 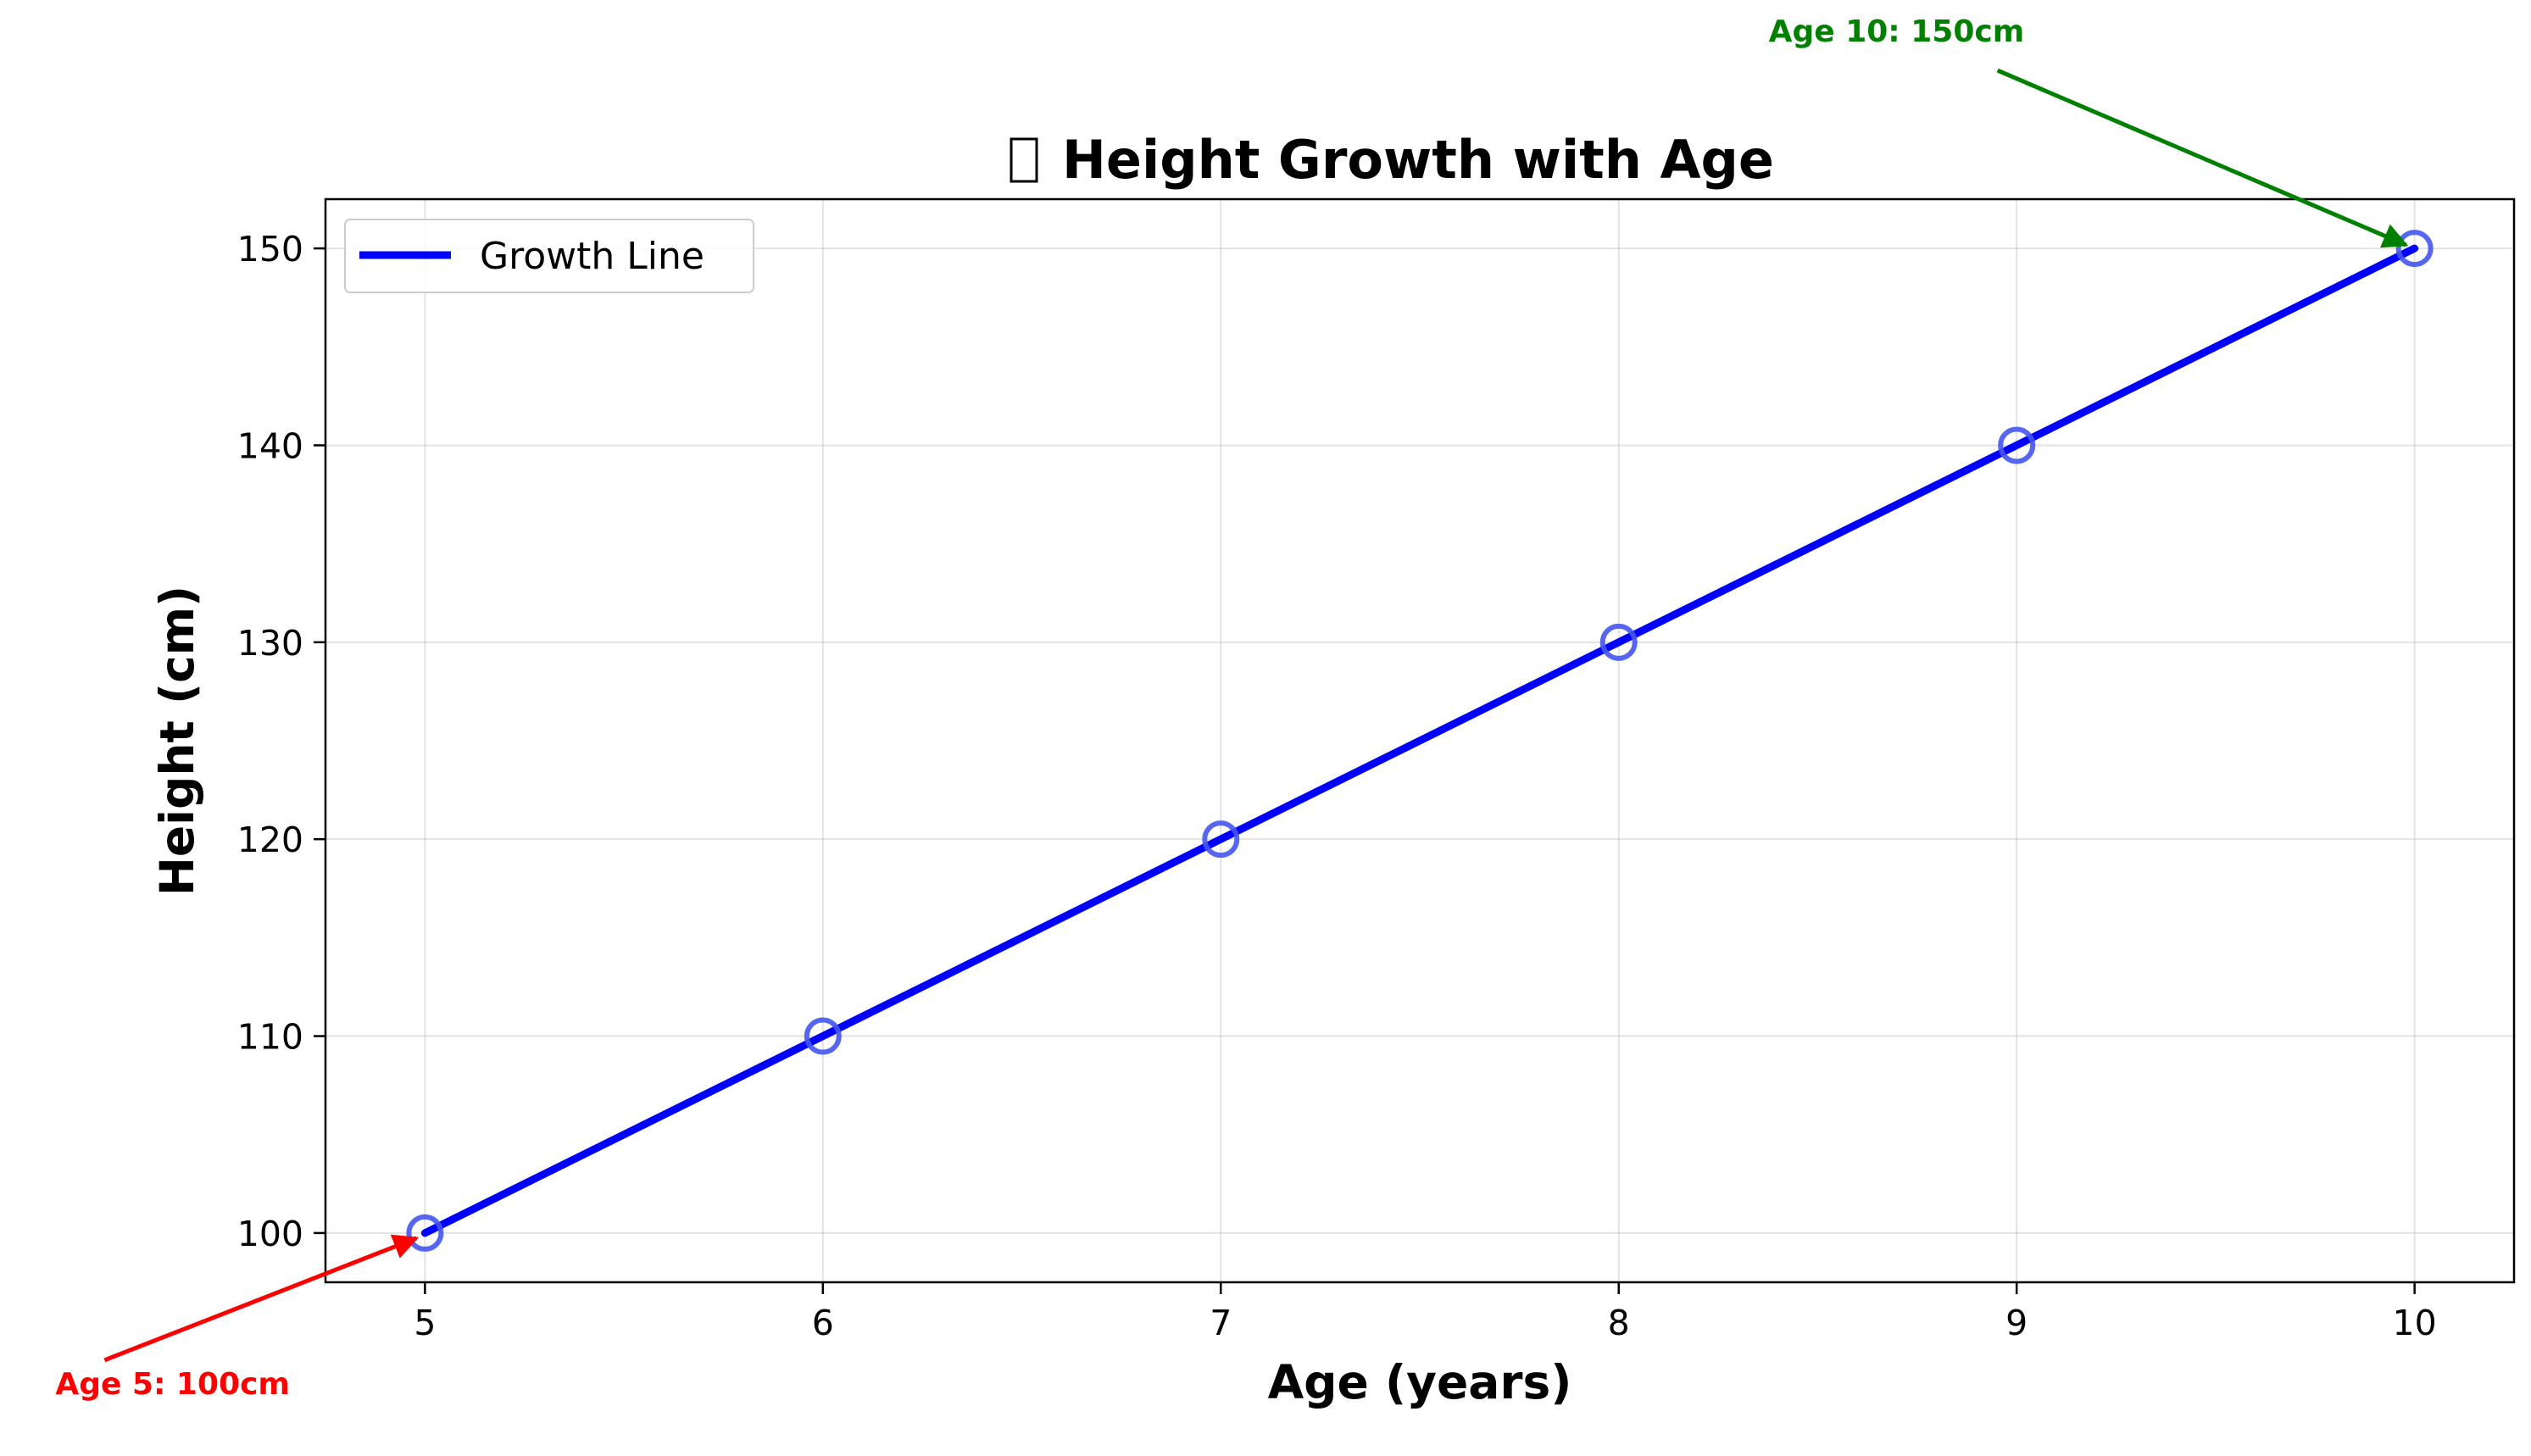 What do you see at coordinates (1619, 1323) in the screenshot?
I see `x-tick-label: 8` at bounding box center [1619, 1323].